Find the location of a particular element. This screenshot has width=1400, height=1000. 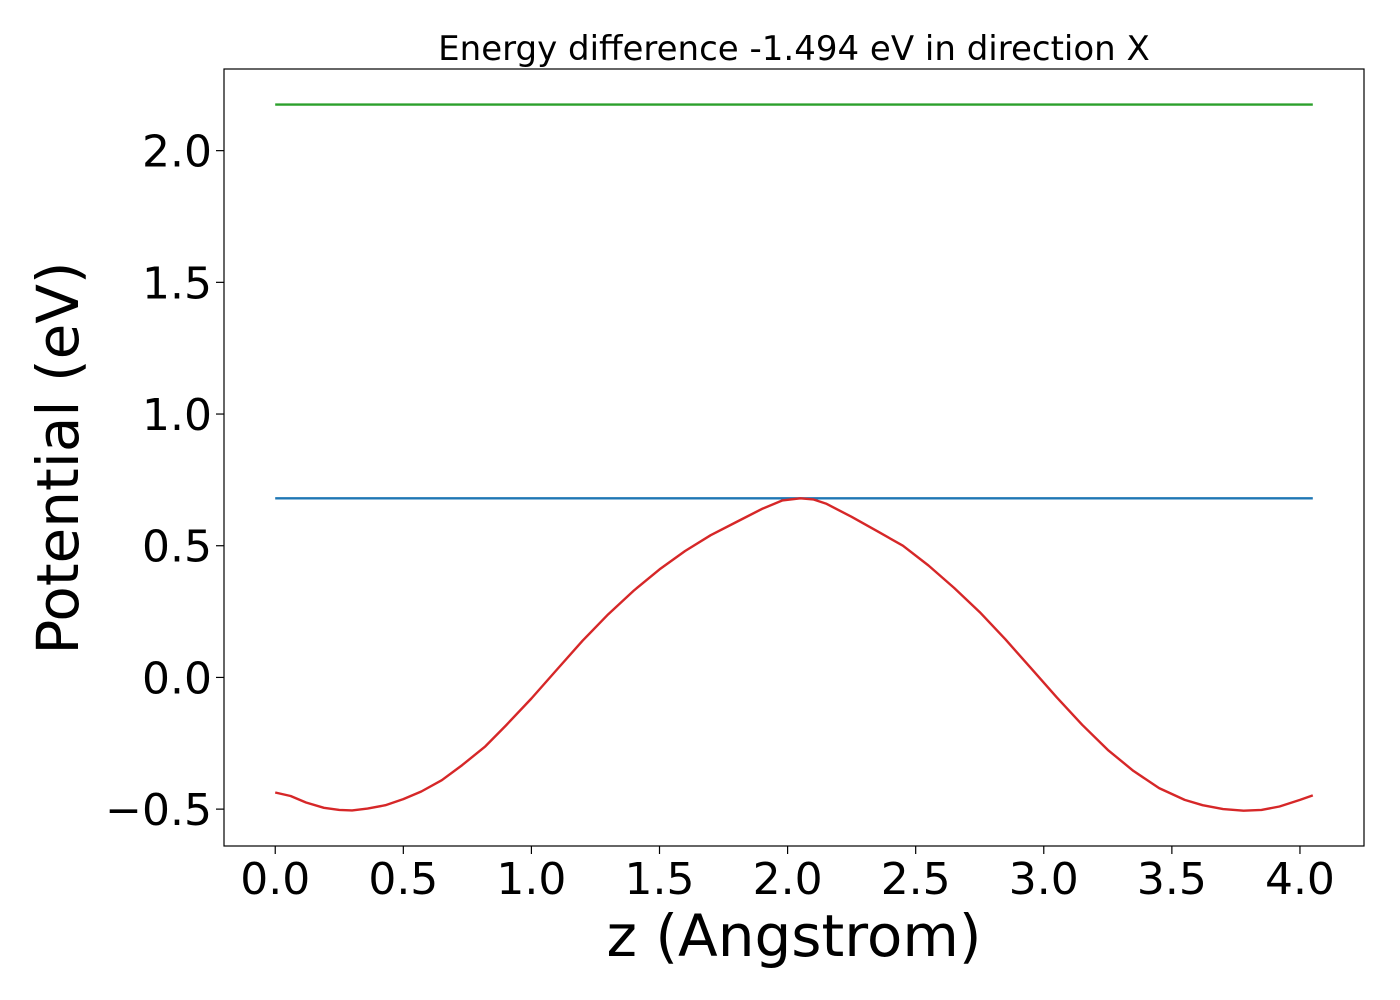

y-tick-label: 2.0 is located at coordinates (177, 152).